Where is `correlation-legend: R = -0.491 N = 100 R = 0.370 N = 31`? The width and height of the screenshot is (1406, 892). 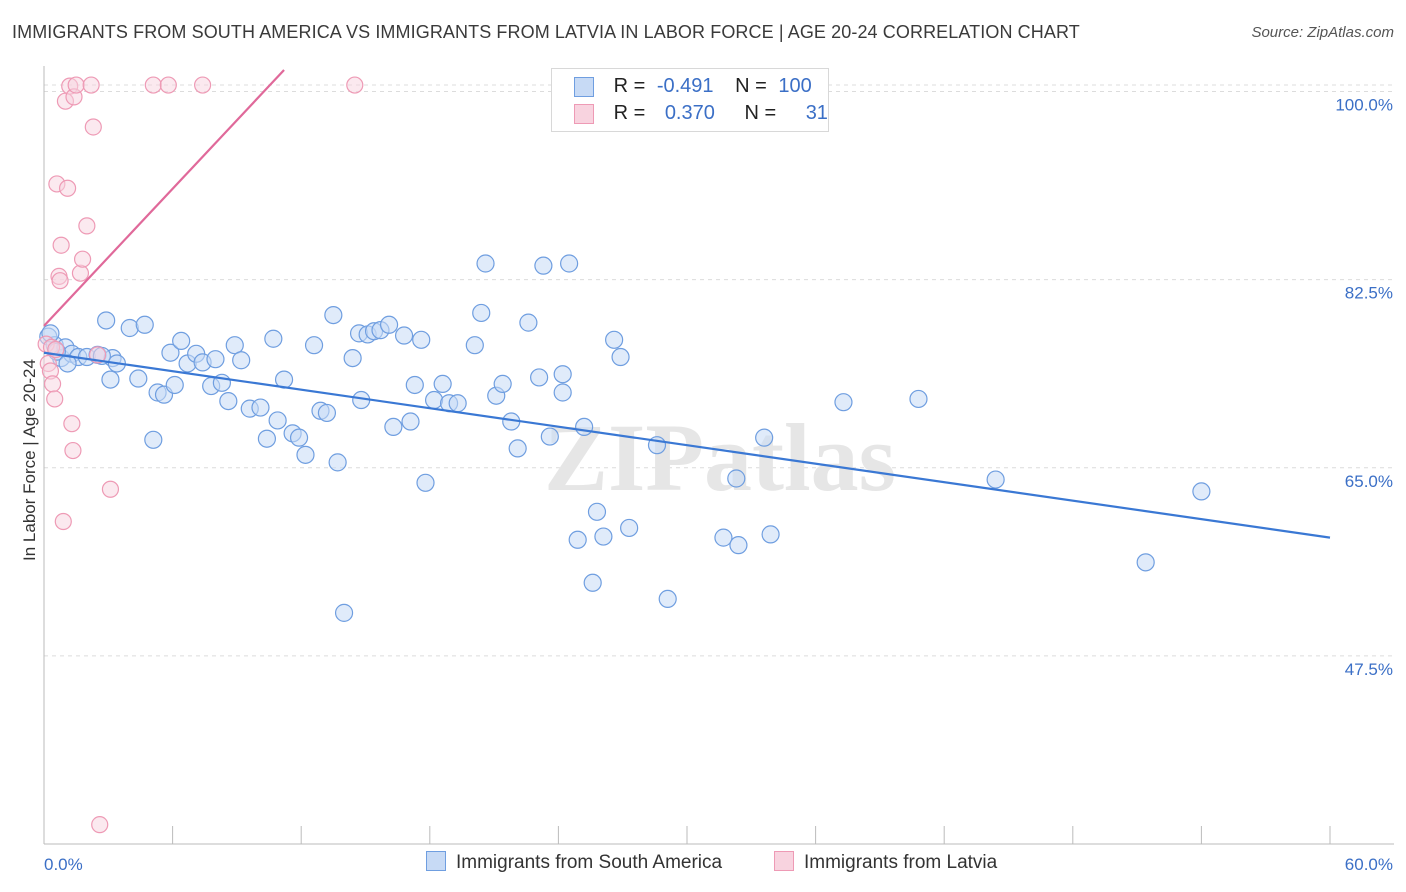
correlation-legend: R = -0.491 N = 100 R = 0.370 N = 31 is located at coordinates (690, 100).